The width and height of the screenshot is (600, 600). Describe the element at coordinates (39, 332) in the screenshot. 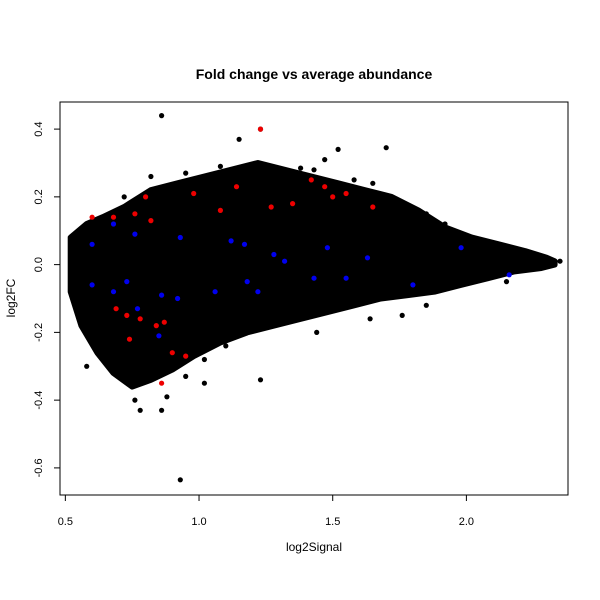

I see `y-tick-label: -0.2` at that location.